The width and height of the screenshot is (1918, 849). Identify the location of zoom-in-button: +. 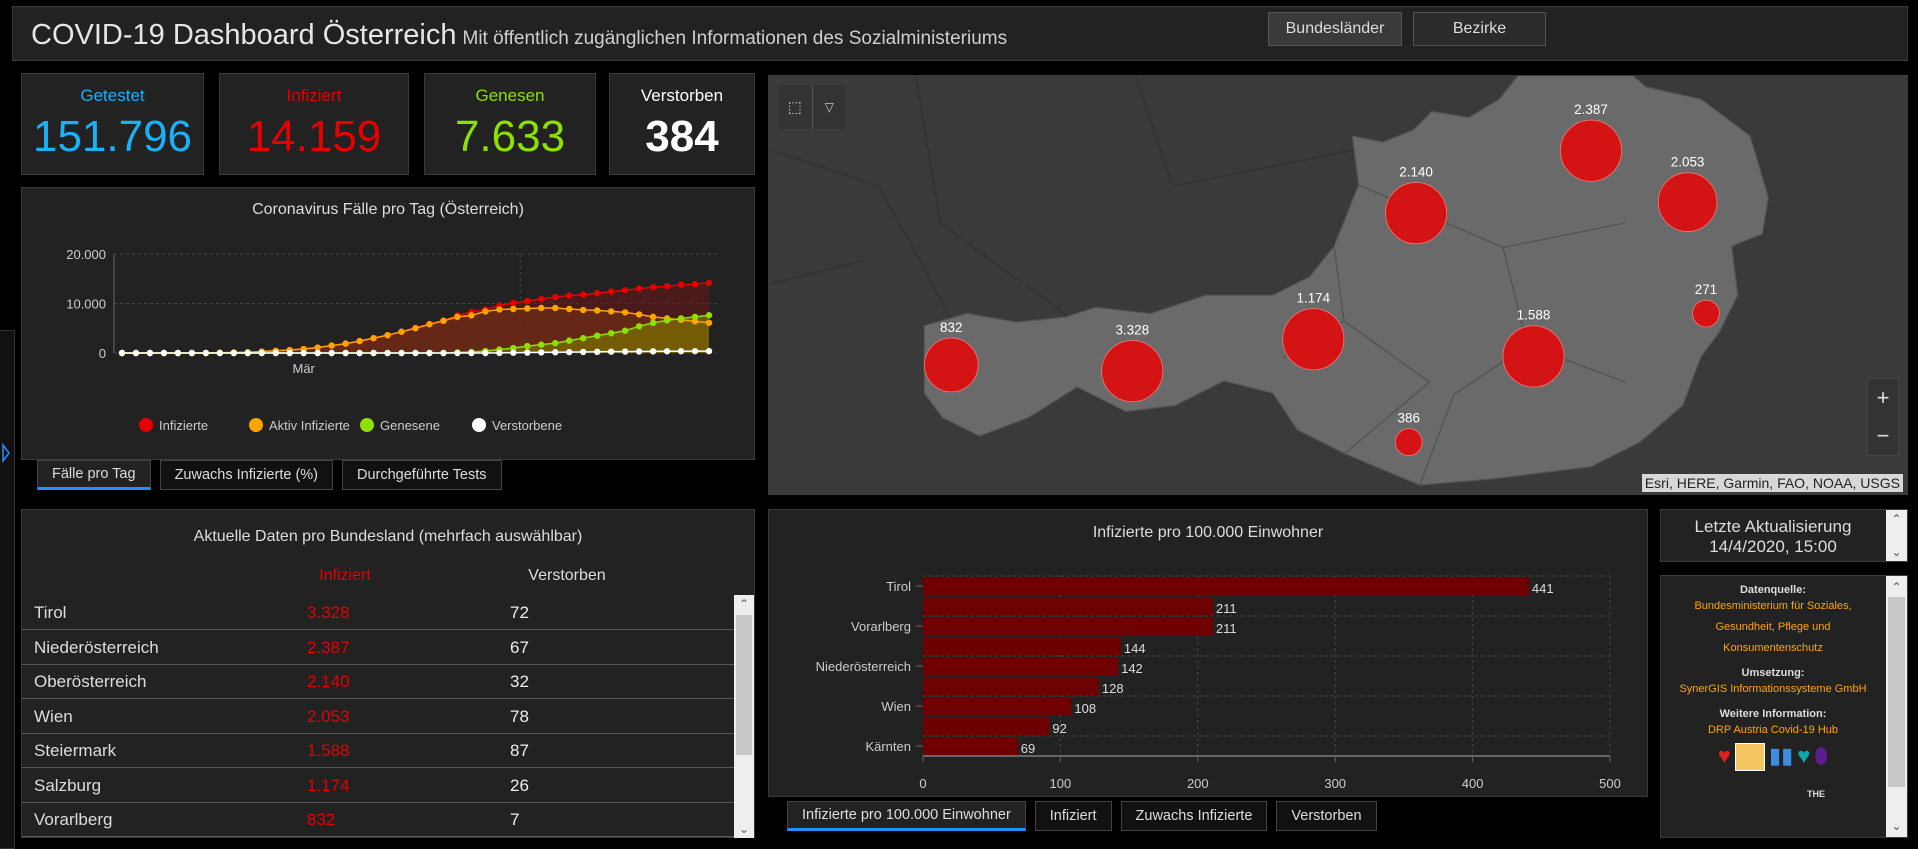
(1883, 397).